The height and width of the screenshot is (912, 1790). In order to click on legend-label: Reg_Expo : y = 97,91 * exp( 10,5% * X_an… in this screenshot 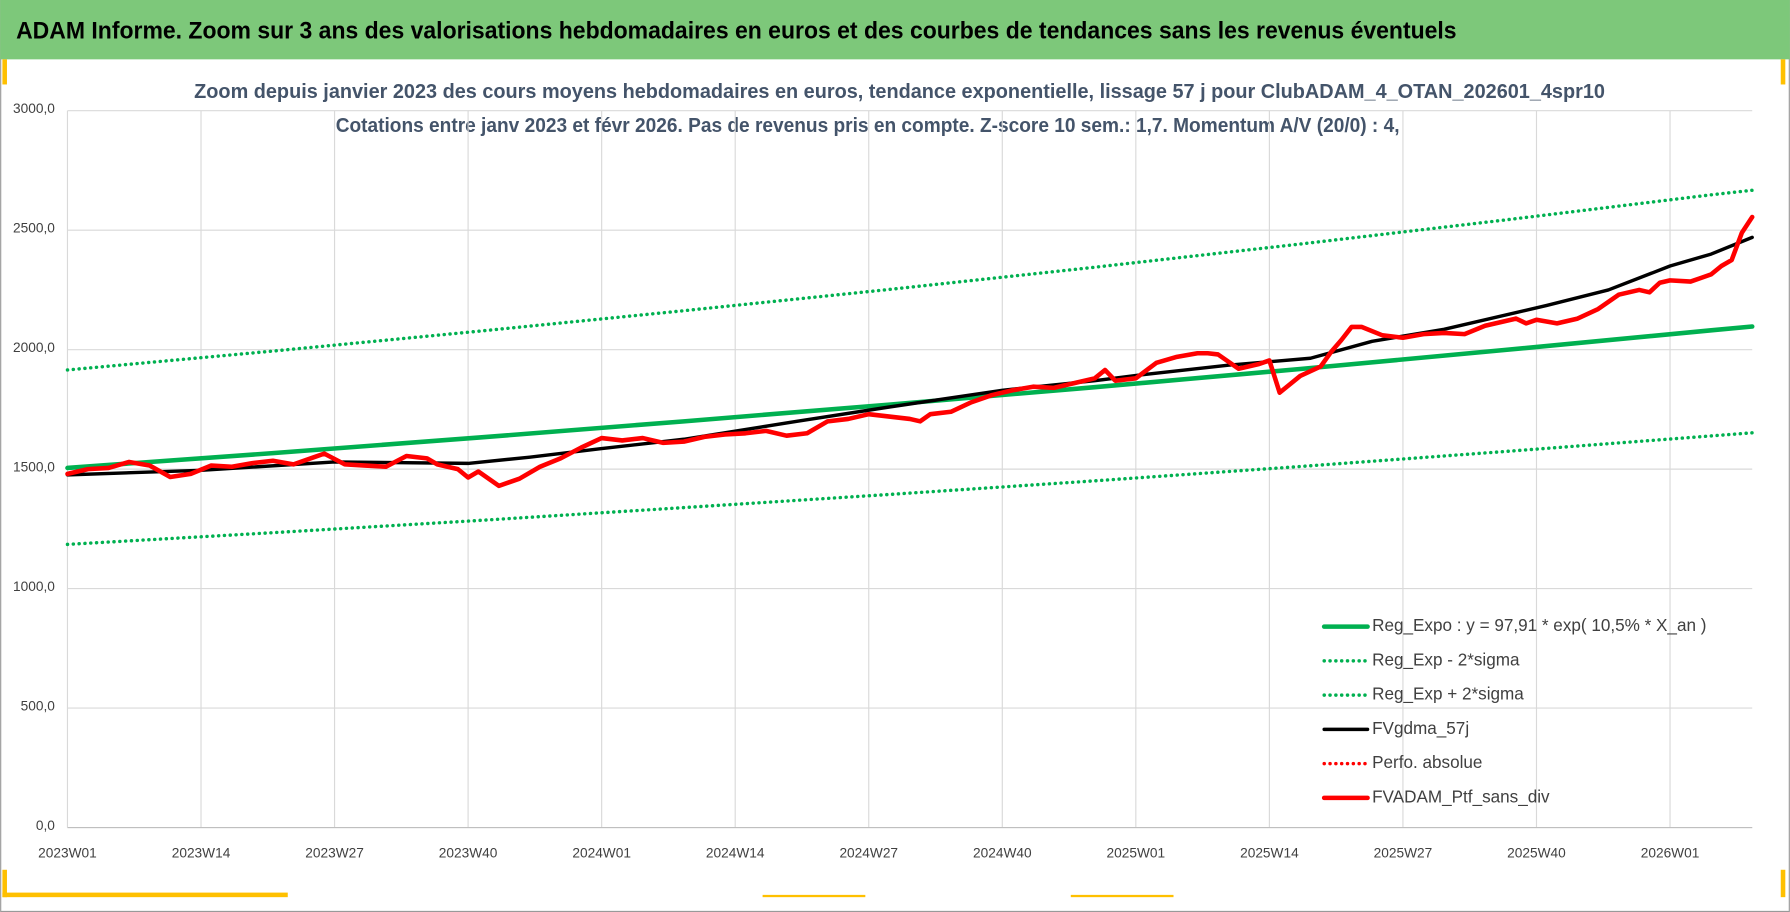, I will do `click(1539, 625)`.